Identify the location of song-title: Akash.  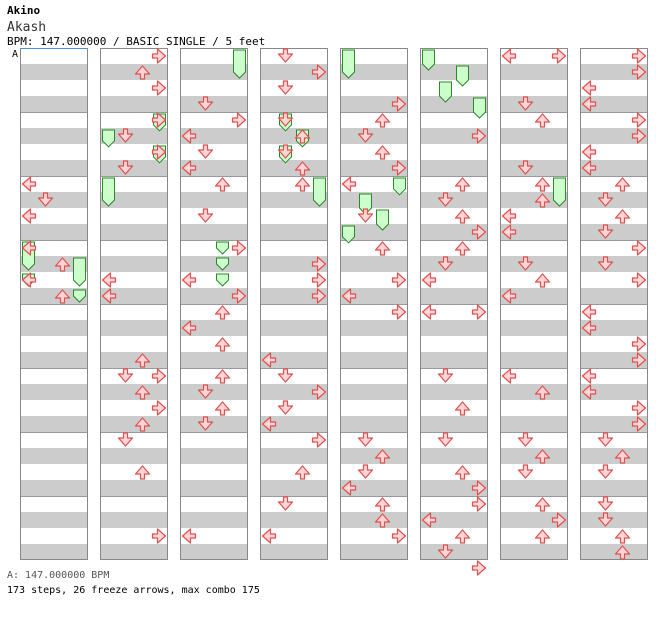
(27, 27).